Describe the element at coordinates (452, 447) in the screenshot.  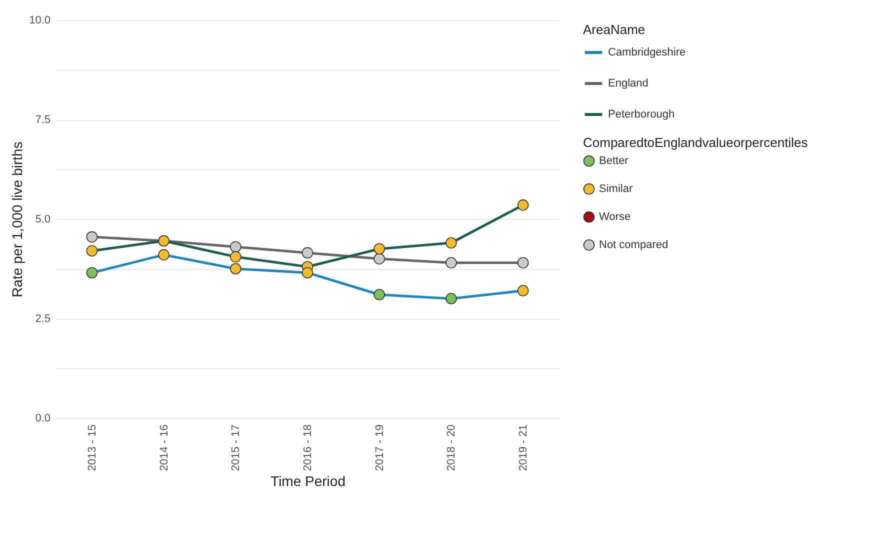
I see `x-tick-label: 2018 - 20` at that location.